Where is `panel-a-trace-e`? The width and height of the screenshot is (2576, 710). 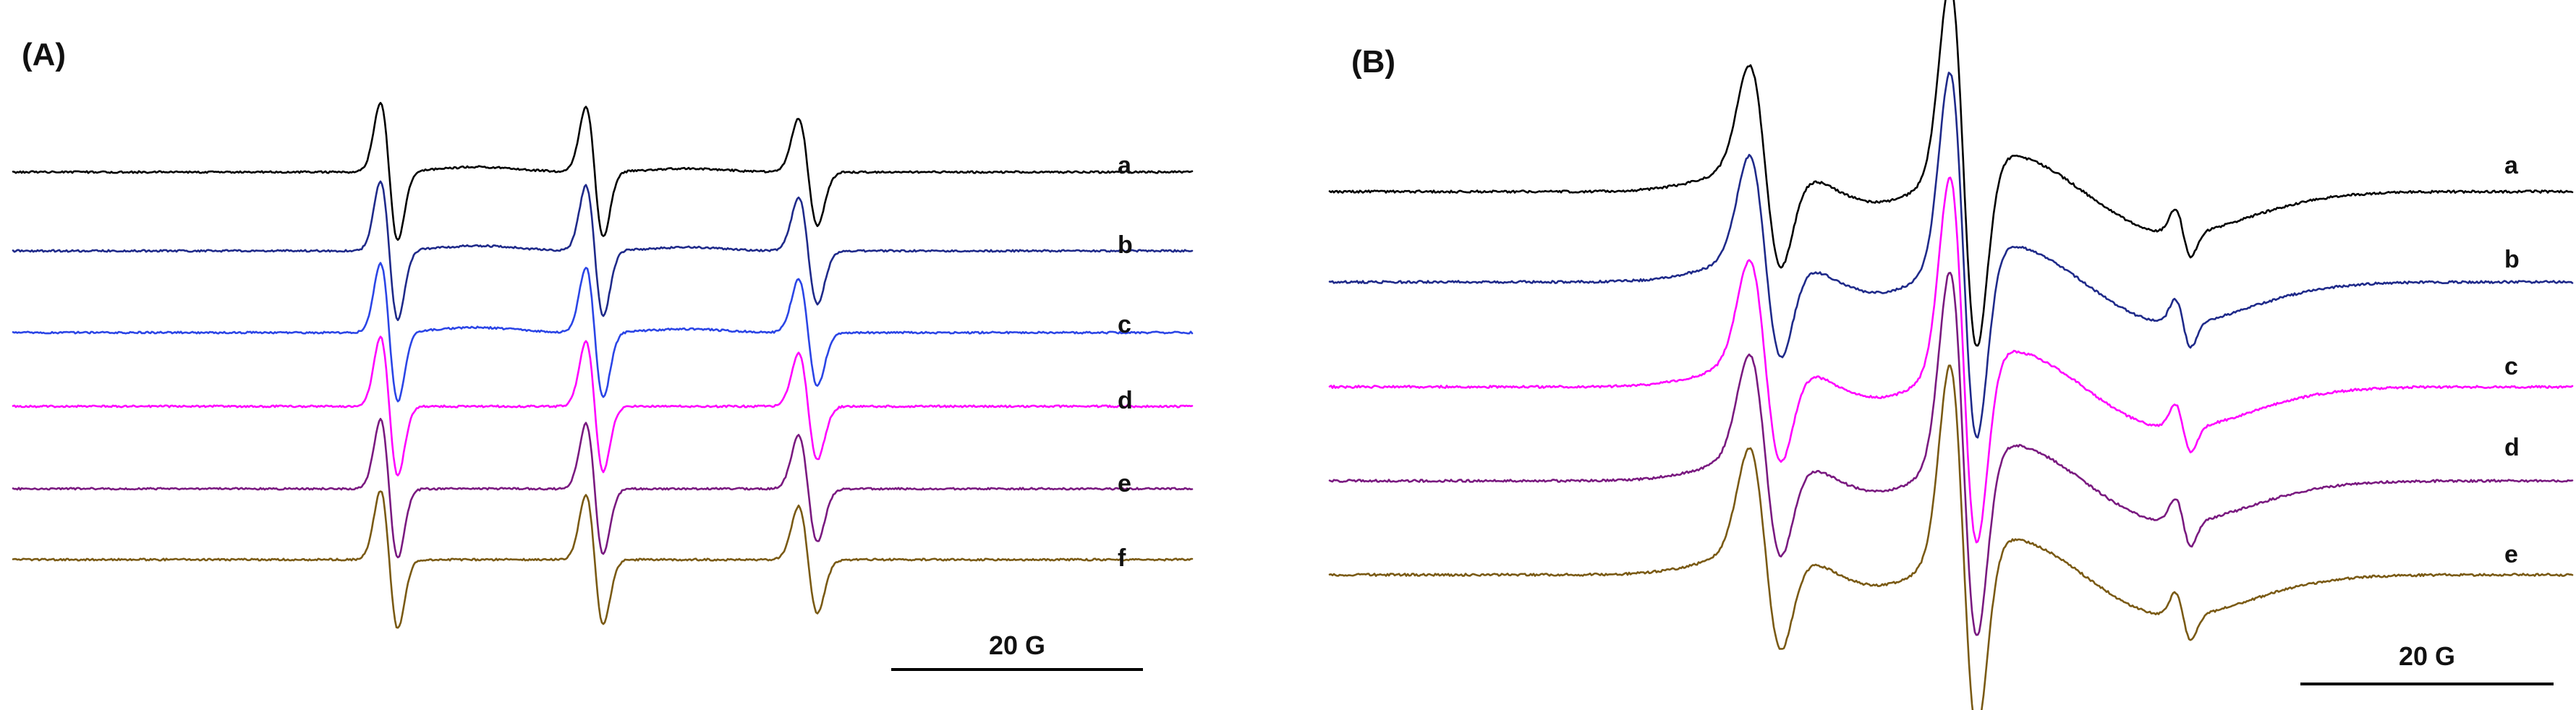 panel-a-trace-e is located at coordinates (603, 488).